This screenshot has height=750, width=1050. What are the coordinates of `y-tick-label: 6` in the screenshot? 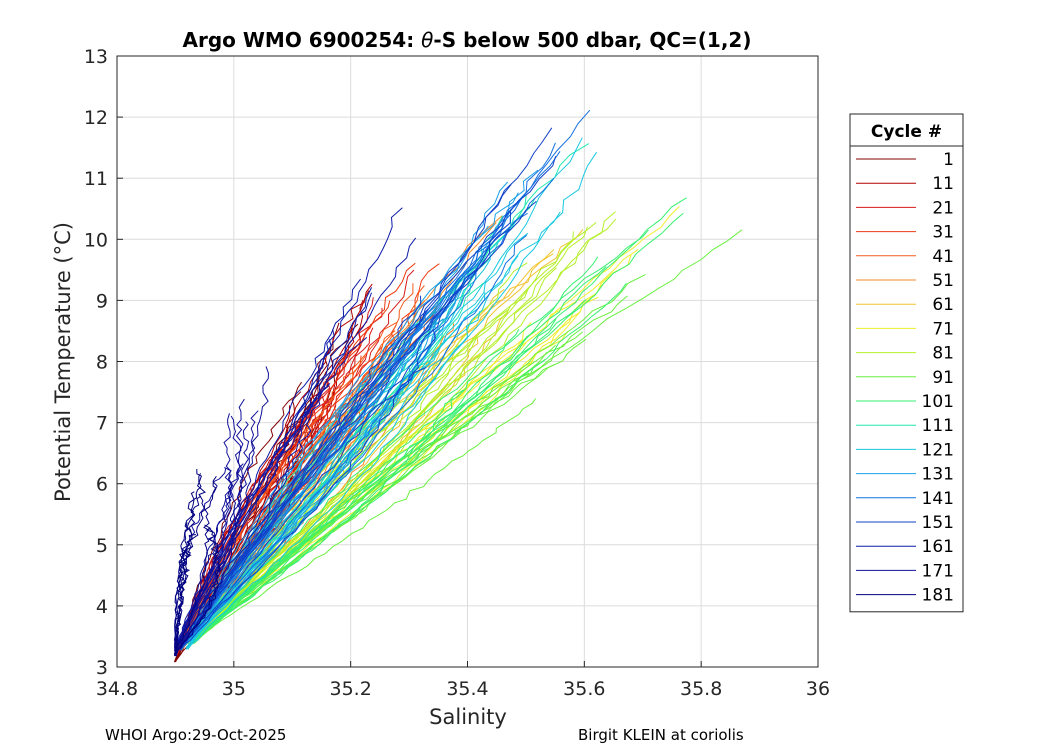 It's located at (102, 485).